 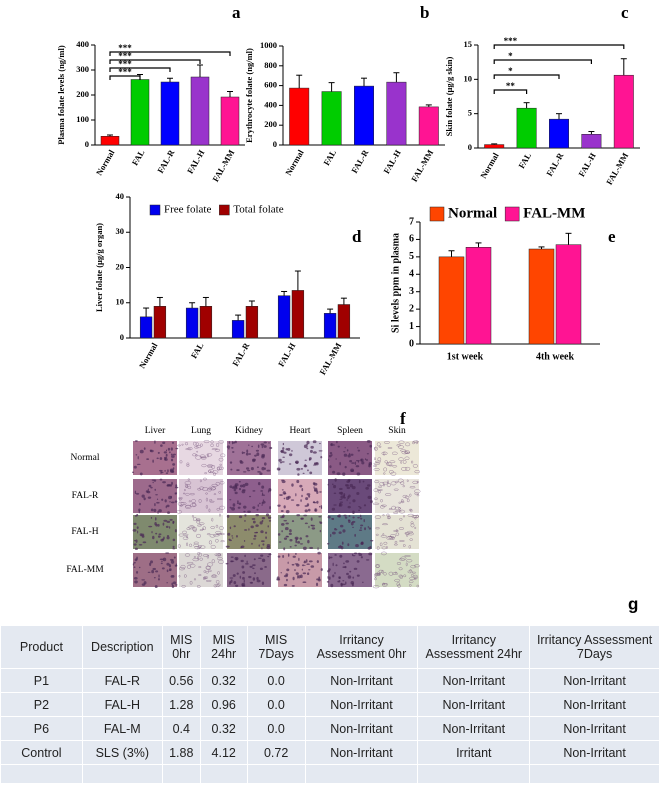 What do you see at coordinates (276, 728) in the screenshot?
I see `table-cell: 0.0` at bounding box center [276, 728].